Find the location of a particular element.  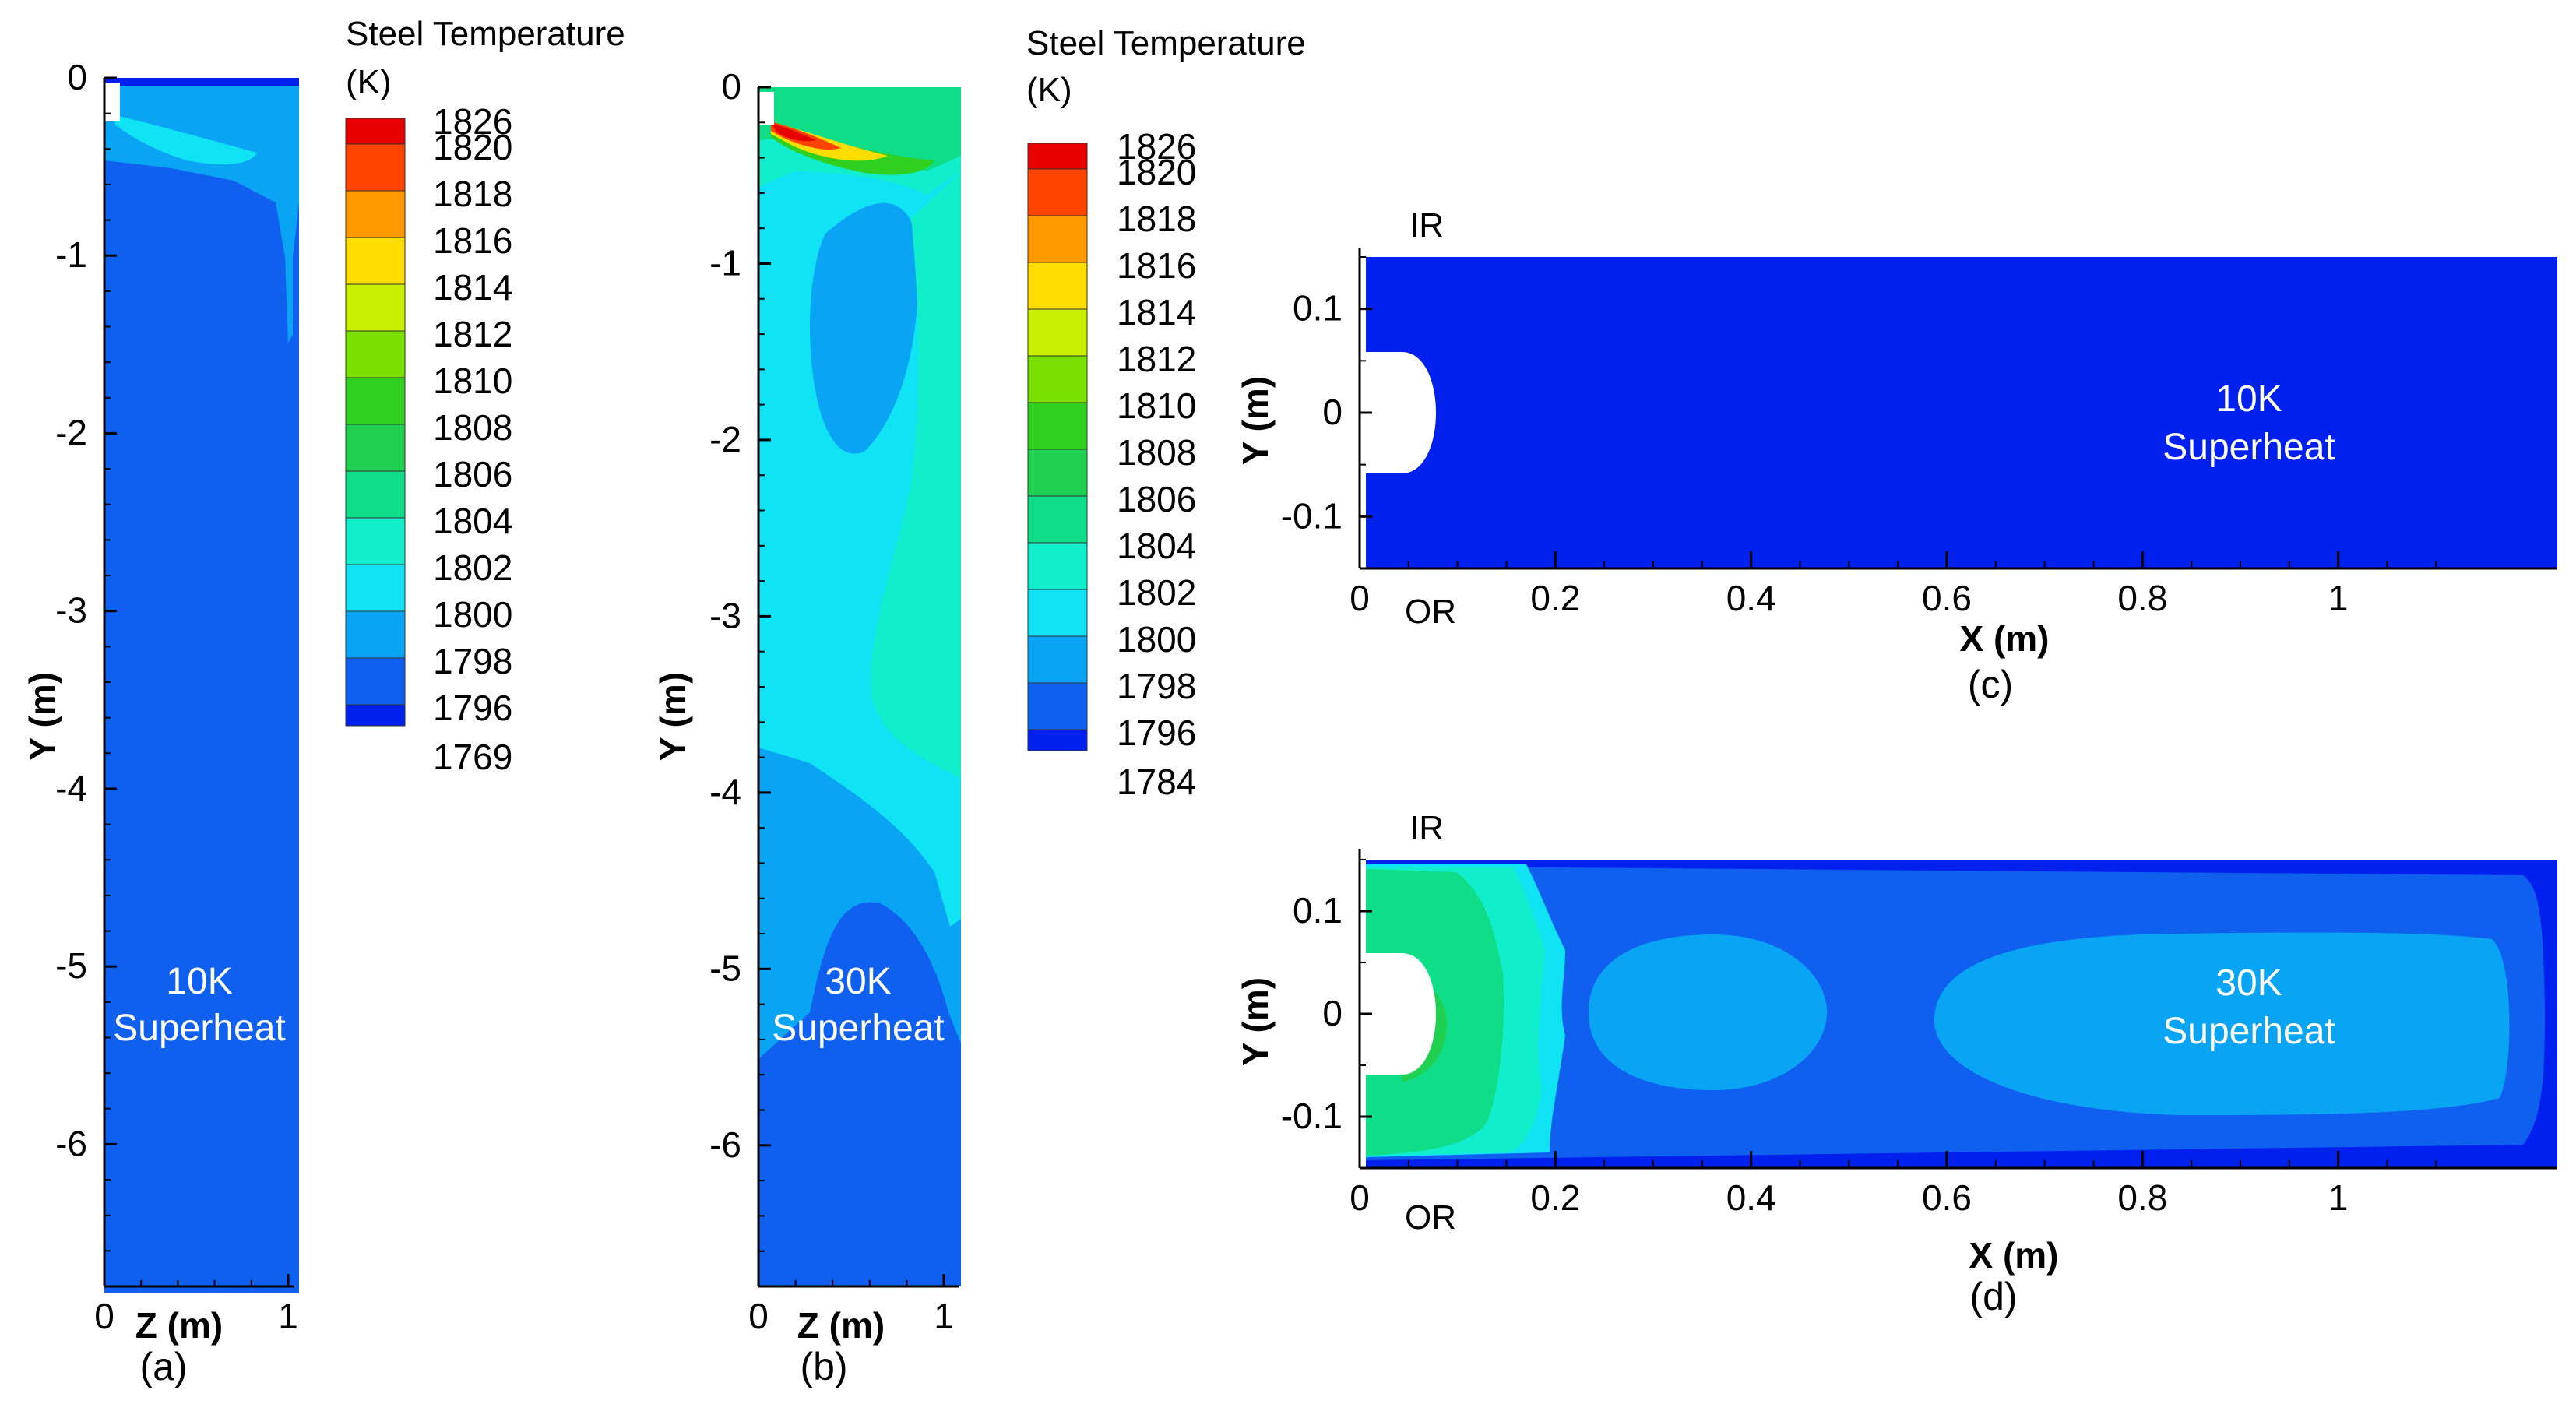

panel-a-y-ticks: 0 -1 -2 -3 -4 -5 -6 is located at coordinates (86, 654).